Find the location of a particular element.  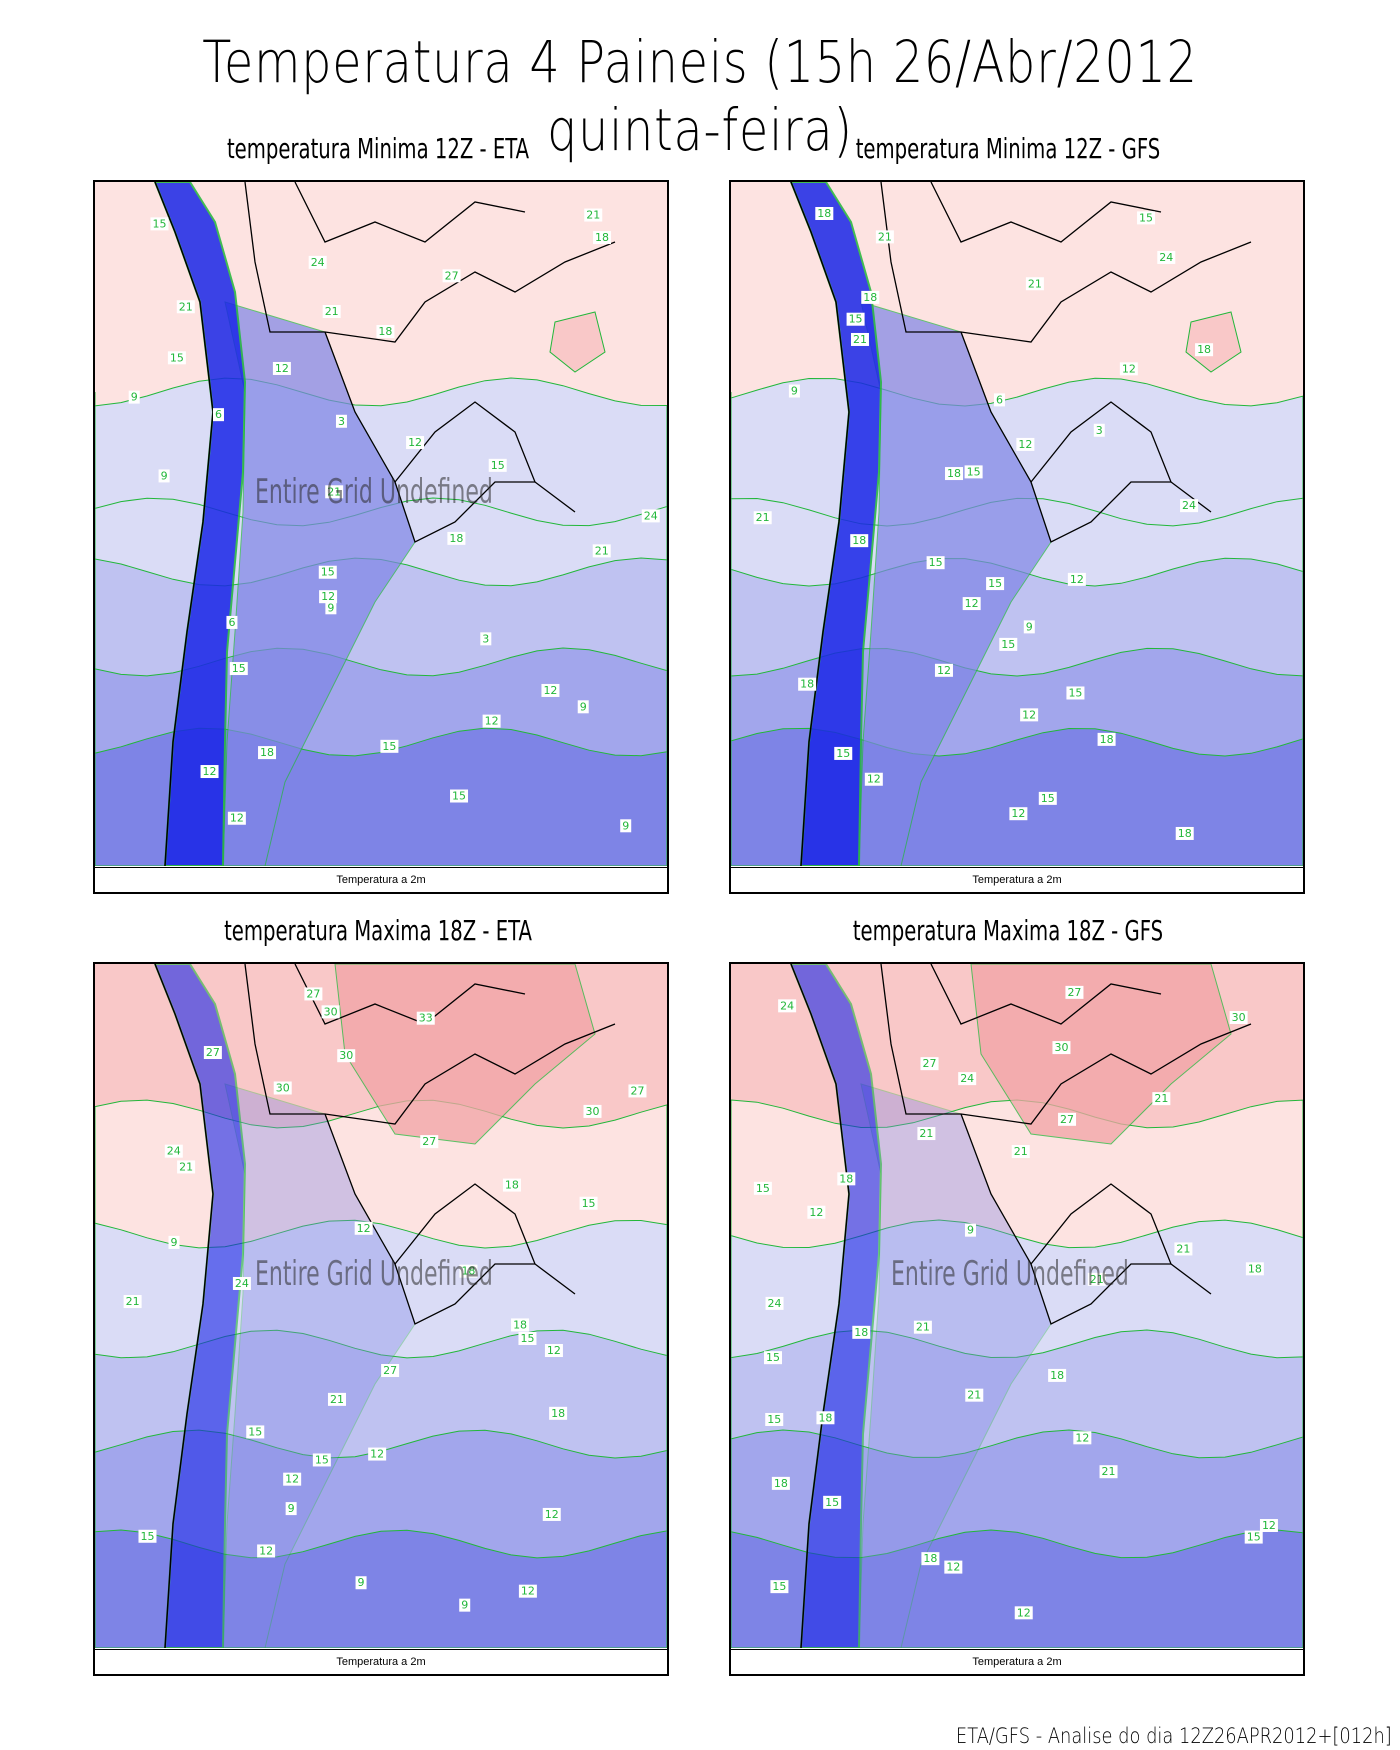

contour-label: 6 is located at coordinates (231, 622).